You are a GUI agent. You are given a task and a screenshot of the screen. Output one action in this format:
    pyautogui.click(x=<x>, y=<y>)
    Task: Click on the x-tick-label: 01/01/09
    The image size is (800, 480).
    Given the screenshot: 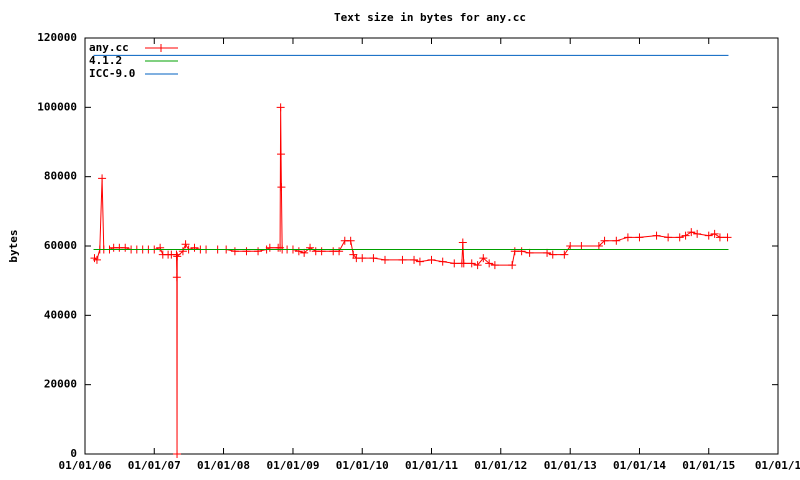 What is the action you would take?
    pyautogui.click(x=292, y=465)
    